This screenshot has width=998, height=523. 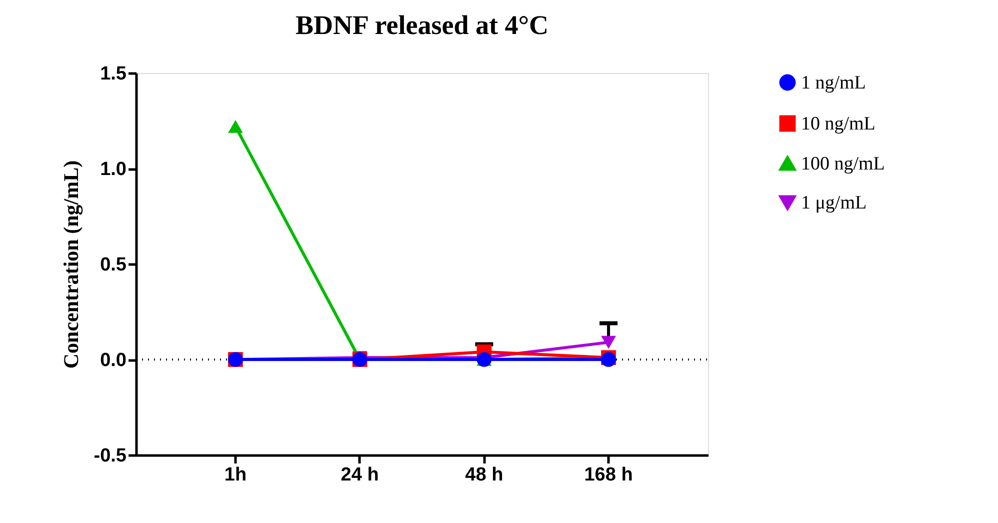 What do you see at coordinates (113, 265) in the screenshot?
I see `y-tick-label: 0.5` at bounding box center [113, 265].